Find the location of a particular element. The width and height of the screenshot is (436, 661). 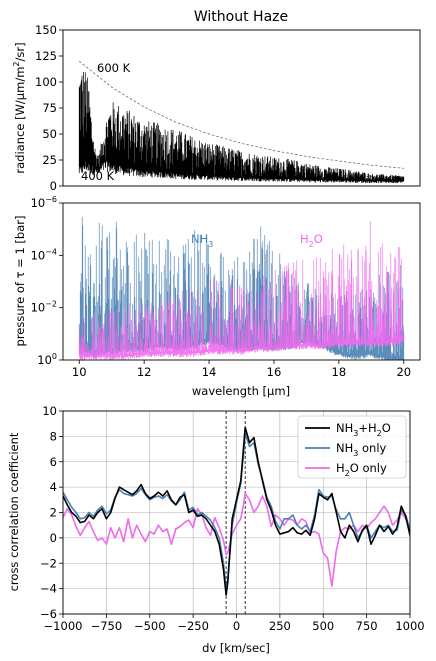

y-tick-label: 25 is located at coordinates (49, 160).